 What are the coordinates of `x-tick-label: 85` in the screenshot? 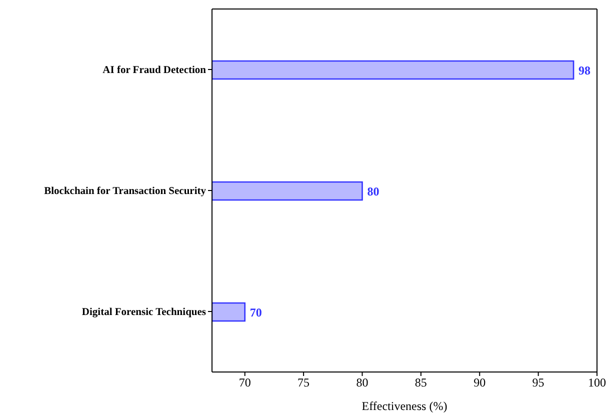 It's located at (420, 383).